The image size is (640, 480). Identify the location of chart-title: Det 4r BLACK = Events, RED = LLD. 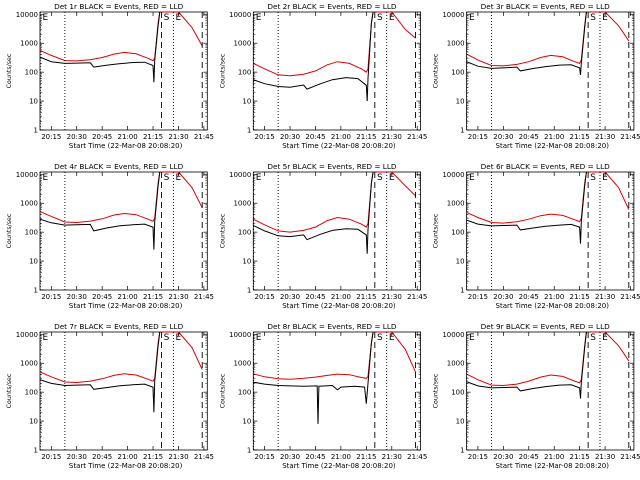
(119, 166).